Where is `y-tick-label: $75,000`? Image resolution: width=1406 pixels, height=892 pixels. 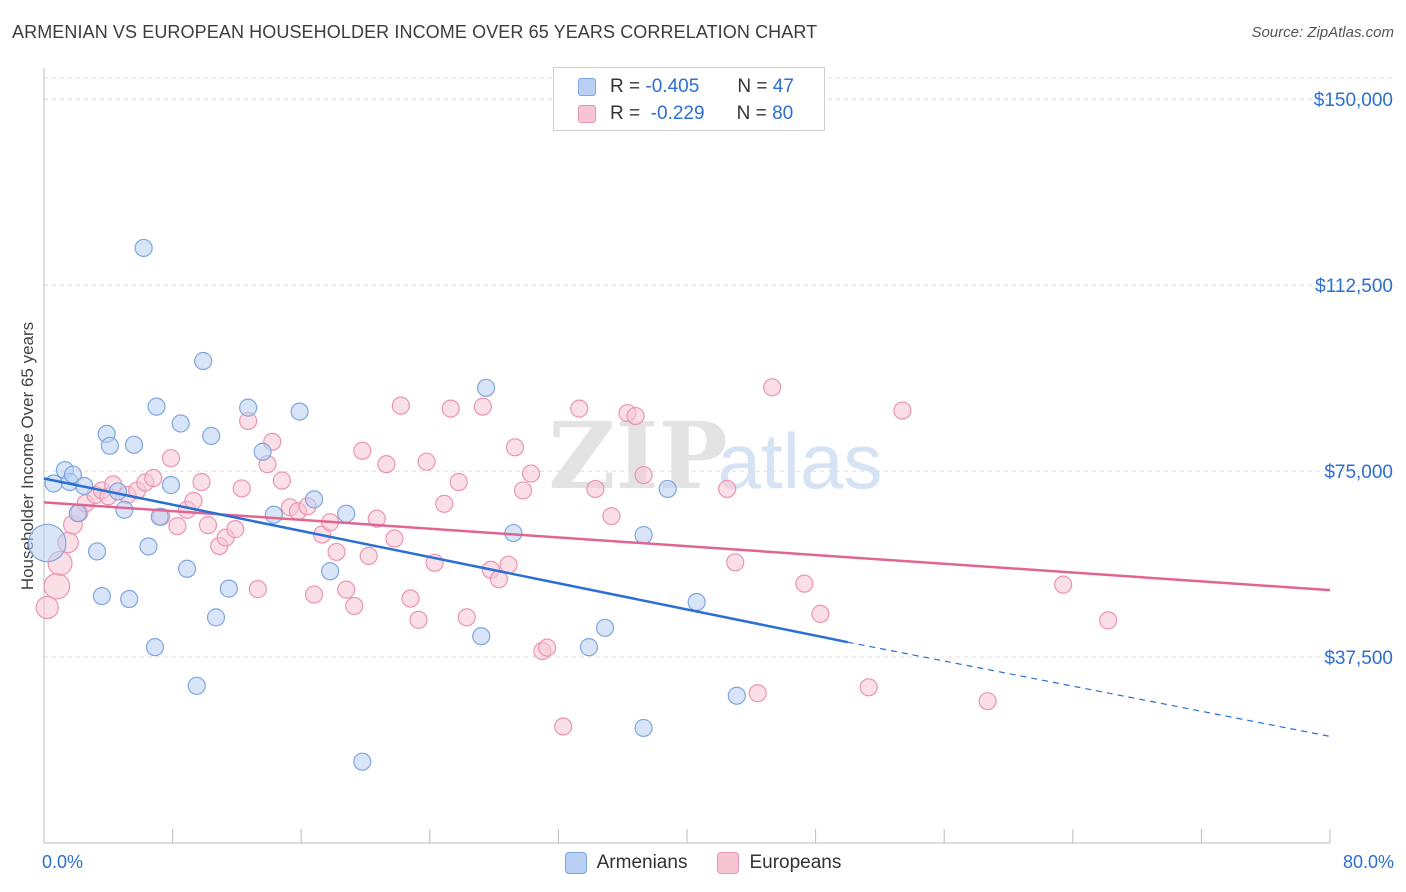 y-tick-label: $75,000 is located at coordinates (1358, 472).